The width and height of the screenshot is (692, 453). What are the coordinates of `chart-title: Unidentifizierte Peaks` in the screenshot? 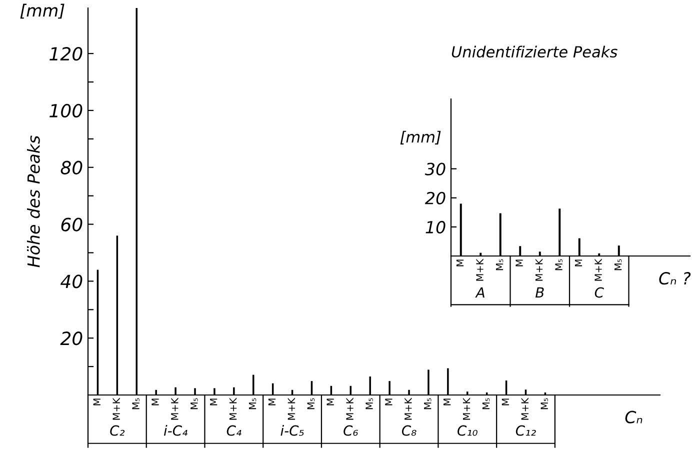 It's located at (535, 52).